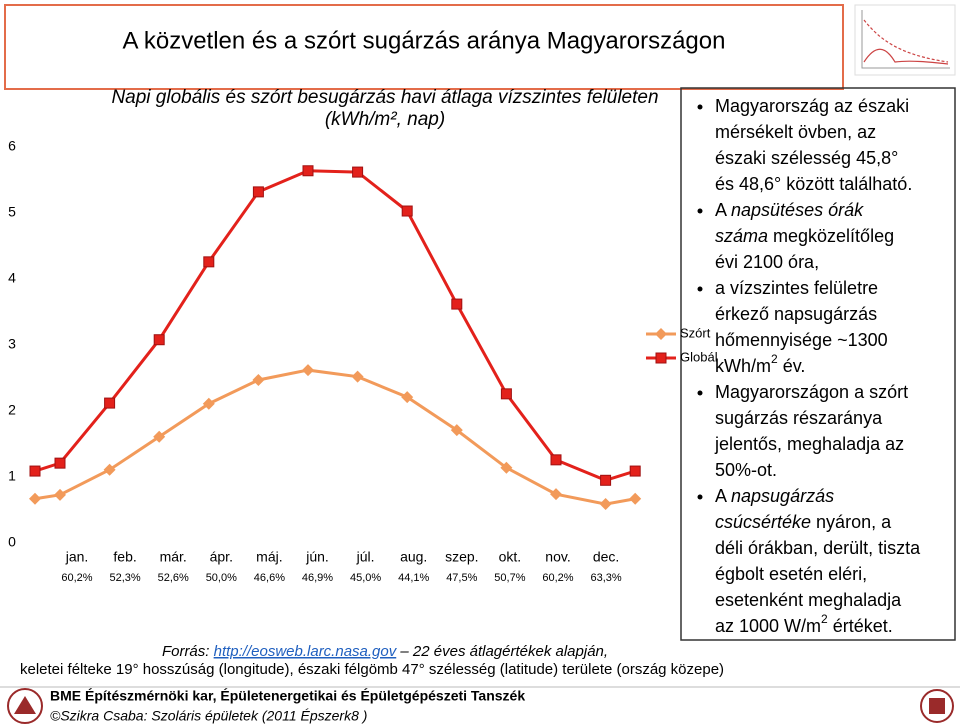 The height and width of the screenshot is (727, 960). Describe the element at coordinates (796, 314) in the screenshot. I see `text-run: érkező napsugárzás` at that location.